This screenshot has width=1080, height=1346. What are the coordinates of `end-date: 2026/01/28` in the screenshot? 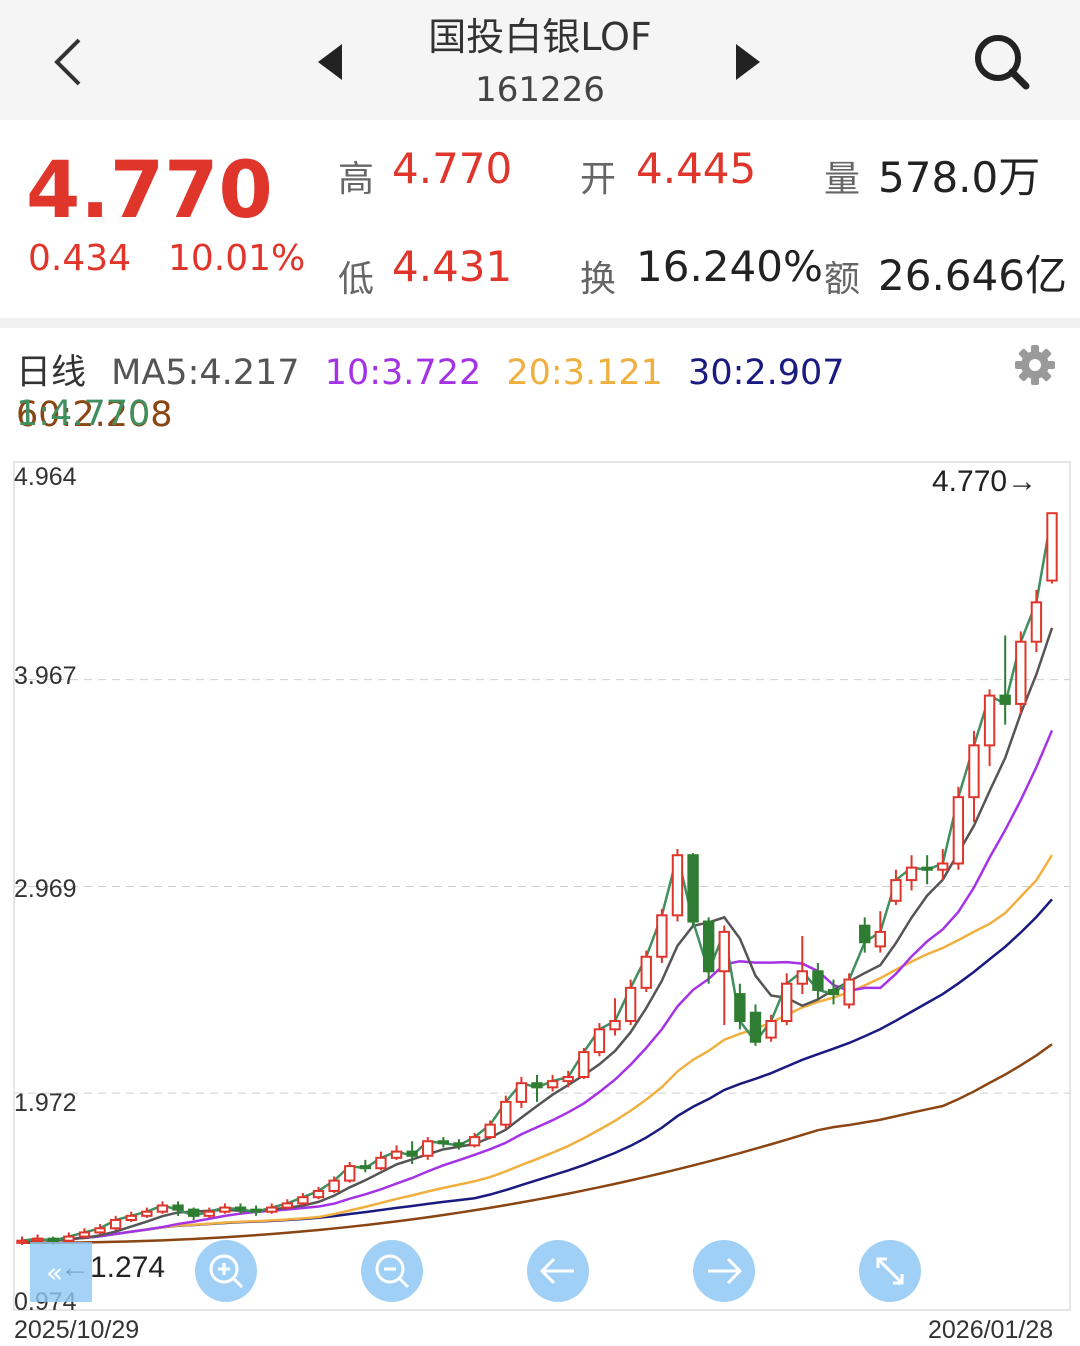 It's located at (990, 1330).